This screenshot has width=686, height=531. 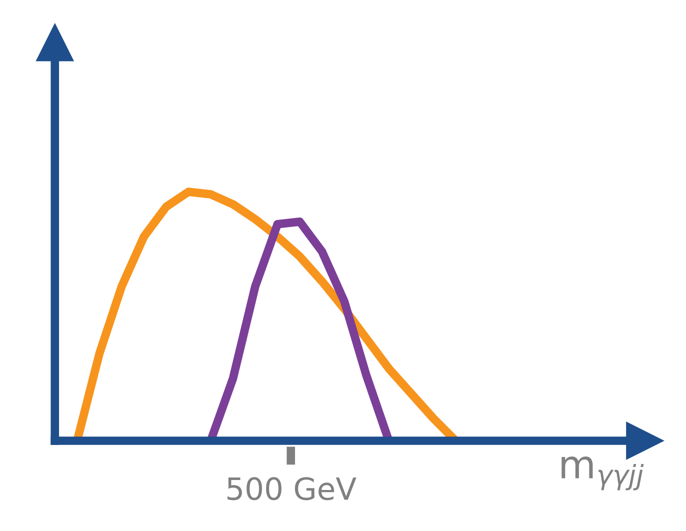 I want to click on text: 500 GeV, so click(x=292, y=488).